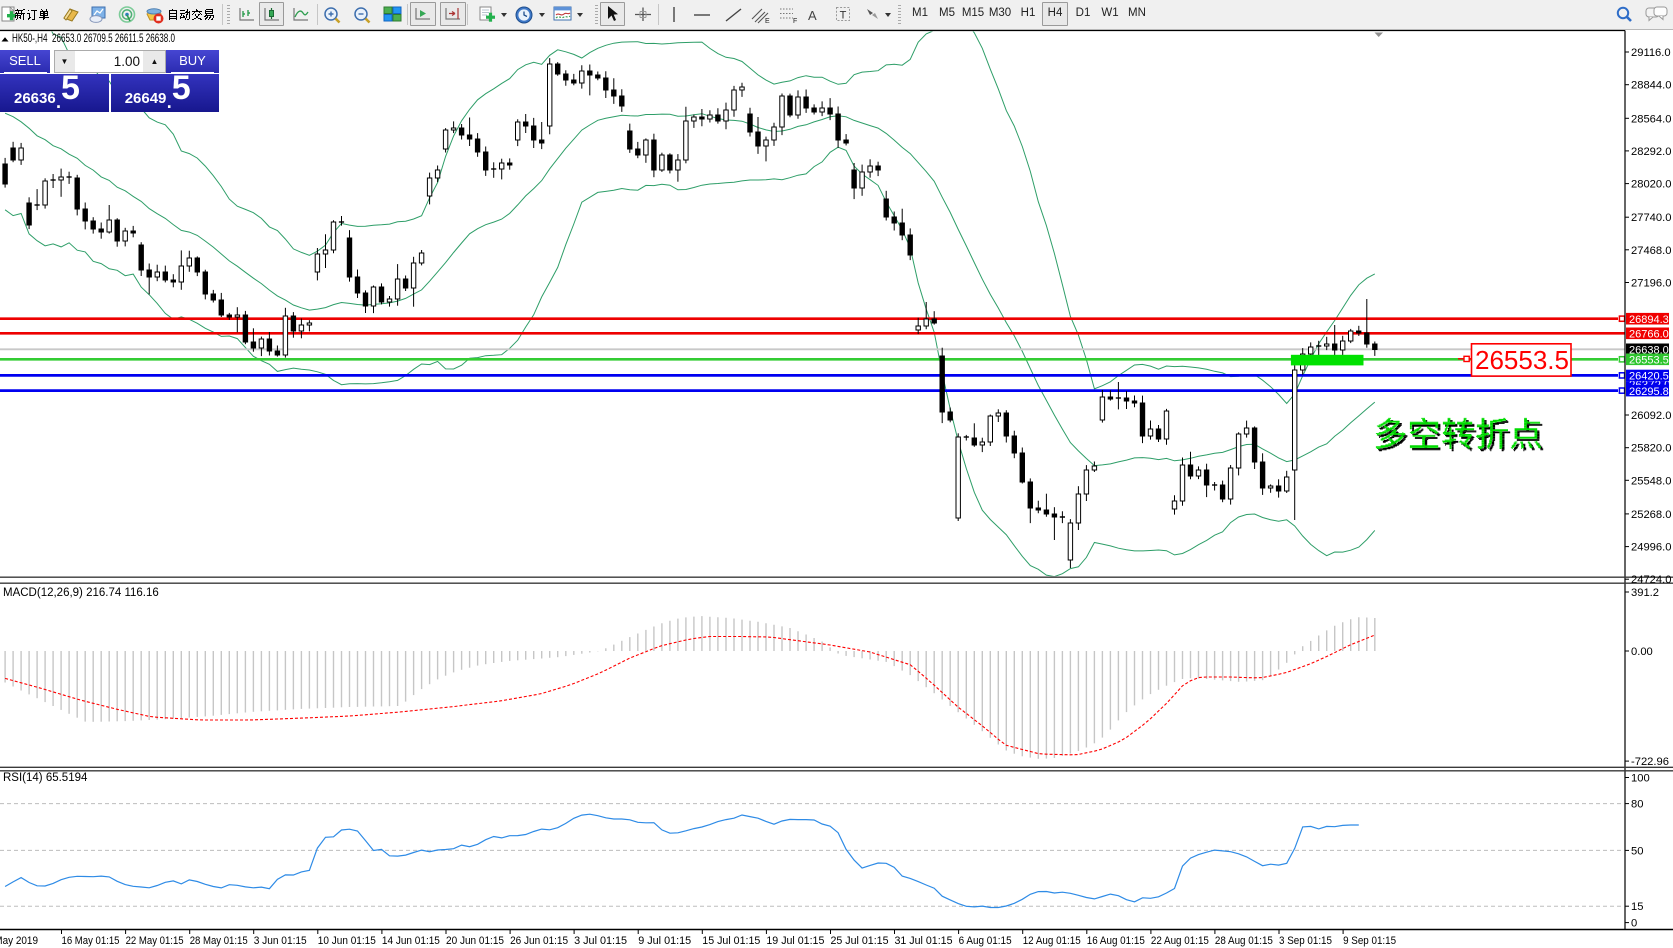  Describe the element at coordinates (1637, 805) in the screenshot. I see `svg-text: 80` at that location.